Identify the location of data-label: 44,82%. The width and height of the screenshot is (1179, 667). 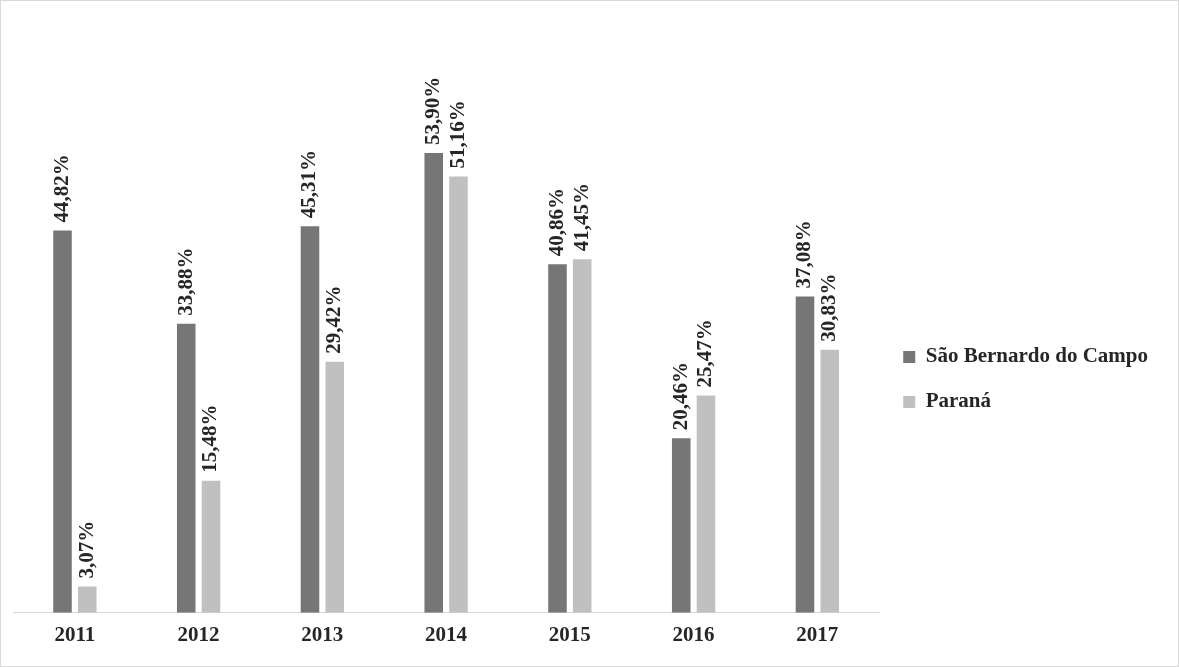
(60, 188).